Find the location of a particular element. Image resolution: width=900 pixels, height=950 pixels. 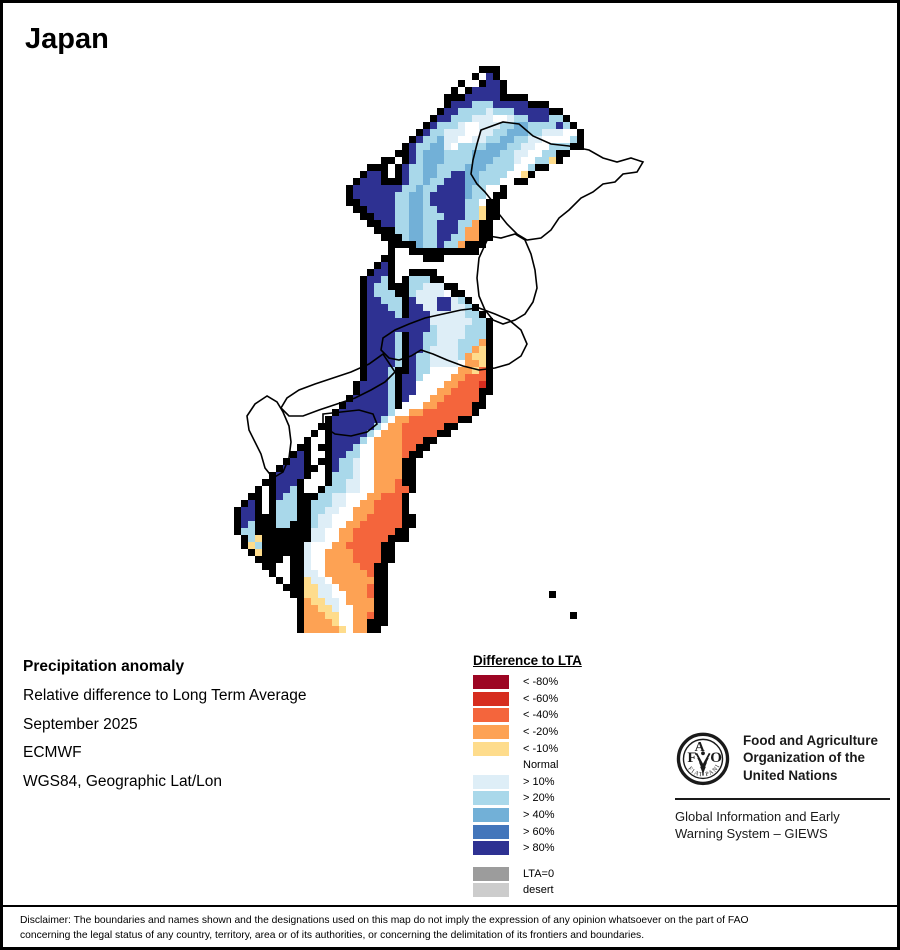

hokkaido-outline is located at coordinates (557, 181).